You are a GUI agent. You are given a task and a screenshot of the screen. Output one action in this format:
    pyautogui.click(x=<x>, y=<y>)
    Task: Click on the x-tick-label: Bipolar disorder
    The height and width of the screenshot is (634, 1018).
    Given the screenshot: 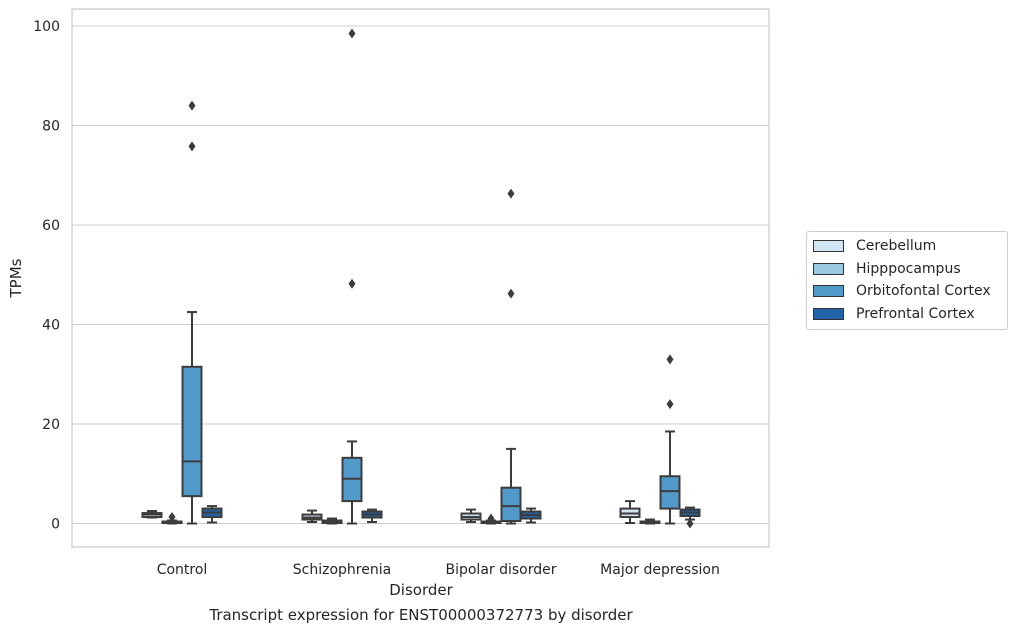 What is the action you would take?
    pyautogui.click(x=500, y=570)
    